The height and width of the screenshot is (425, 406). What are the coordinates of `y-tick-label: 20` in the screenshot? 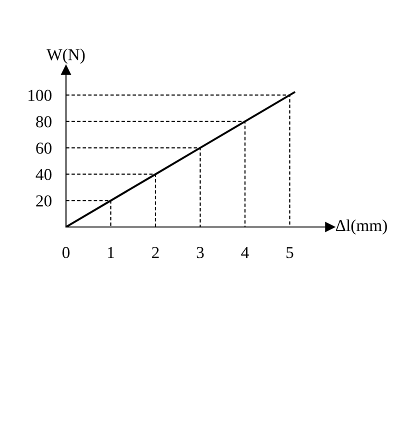 It's located at (44, 201).